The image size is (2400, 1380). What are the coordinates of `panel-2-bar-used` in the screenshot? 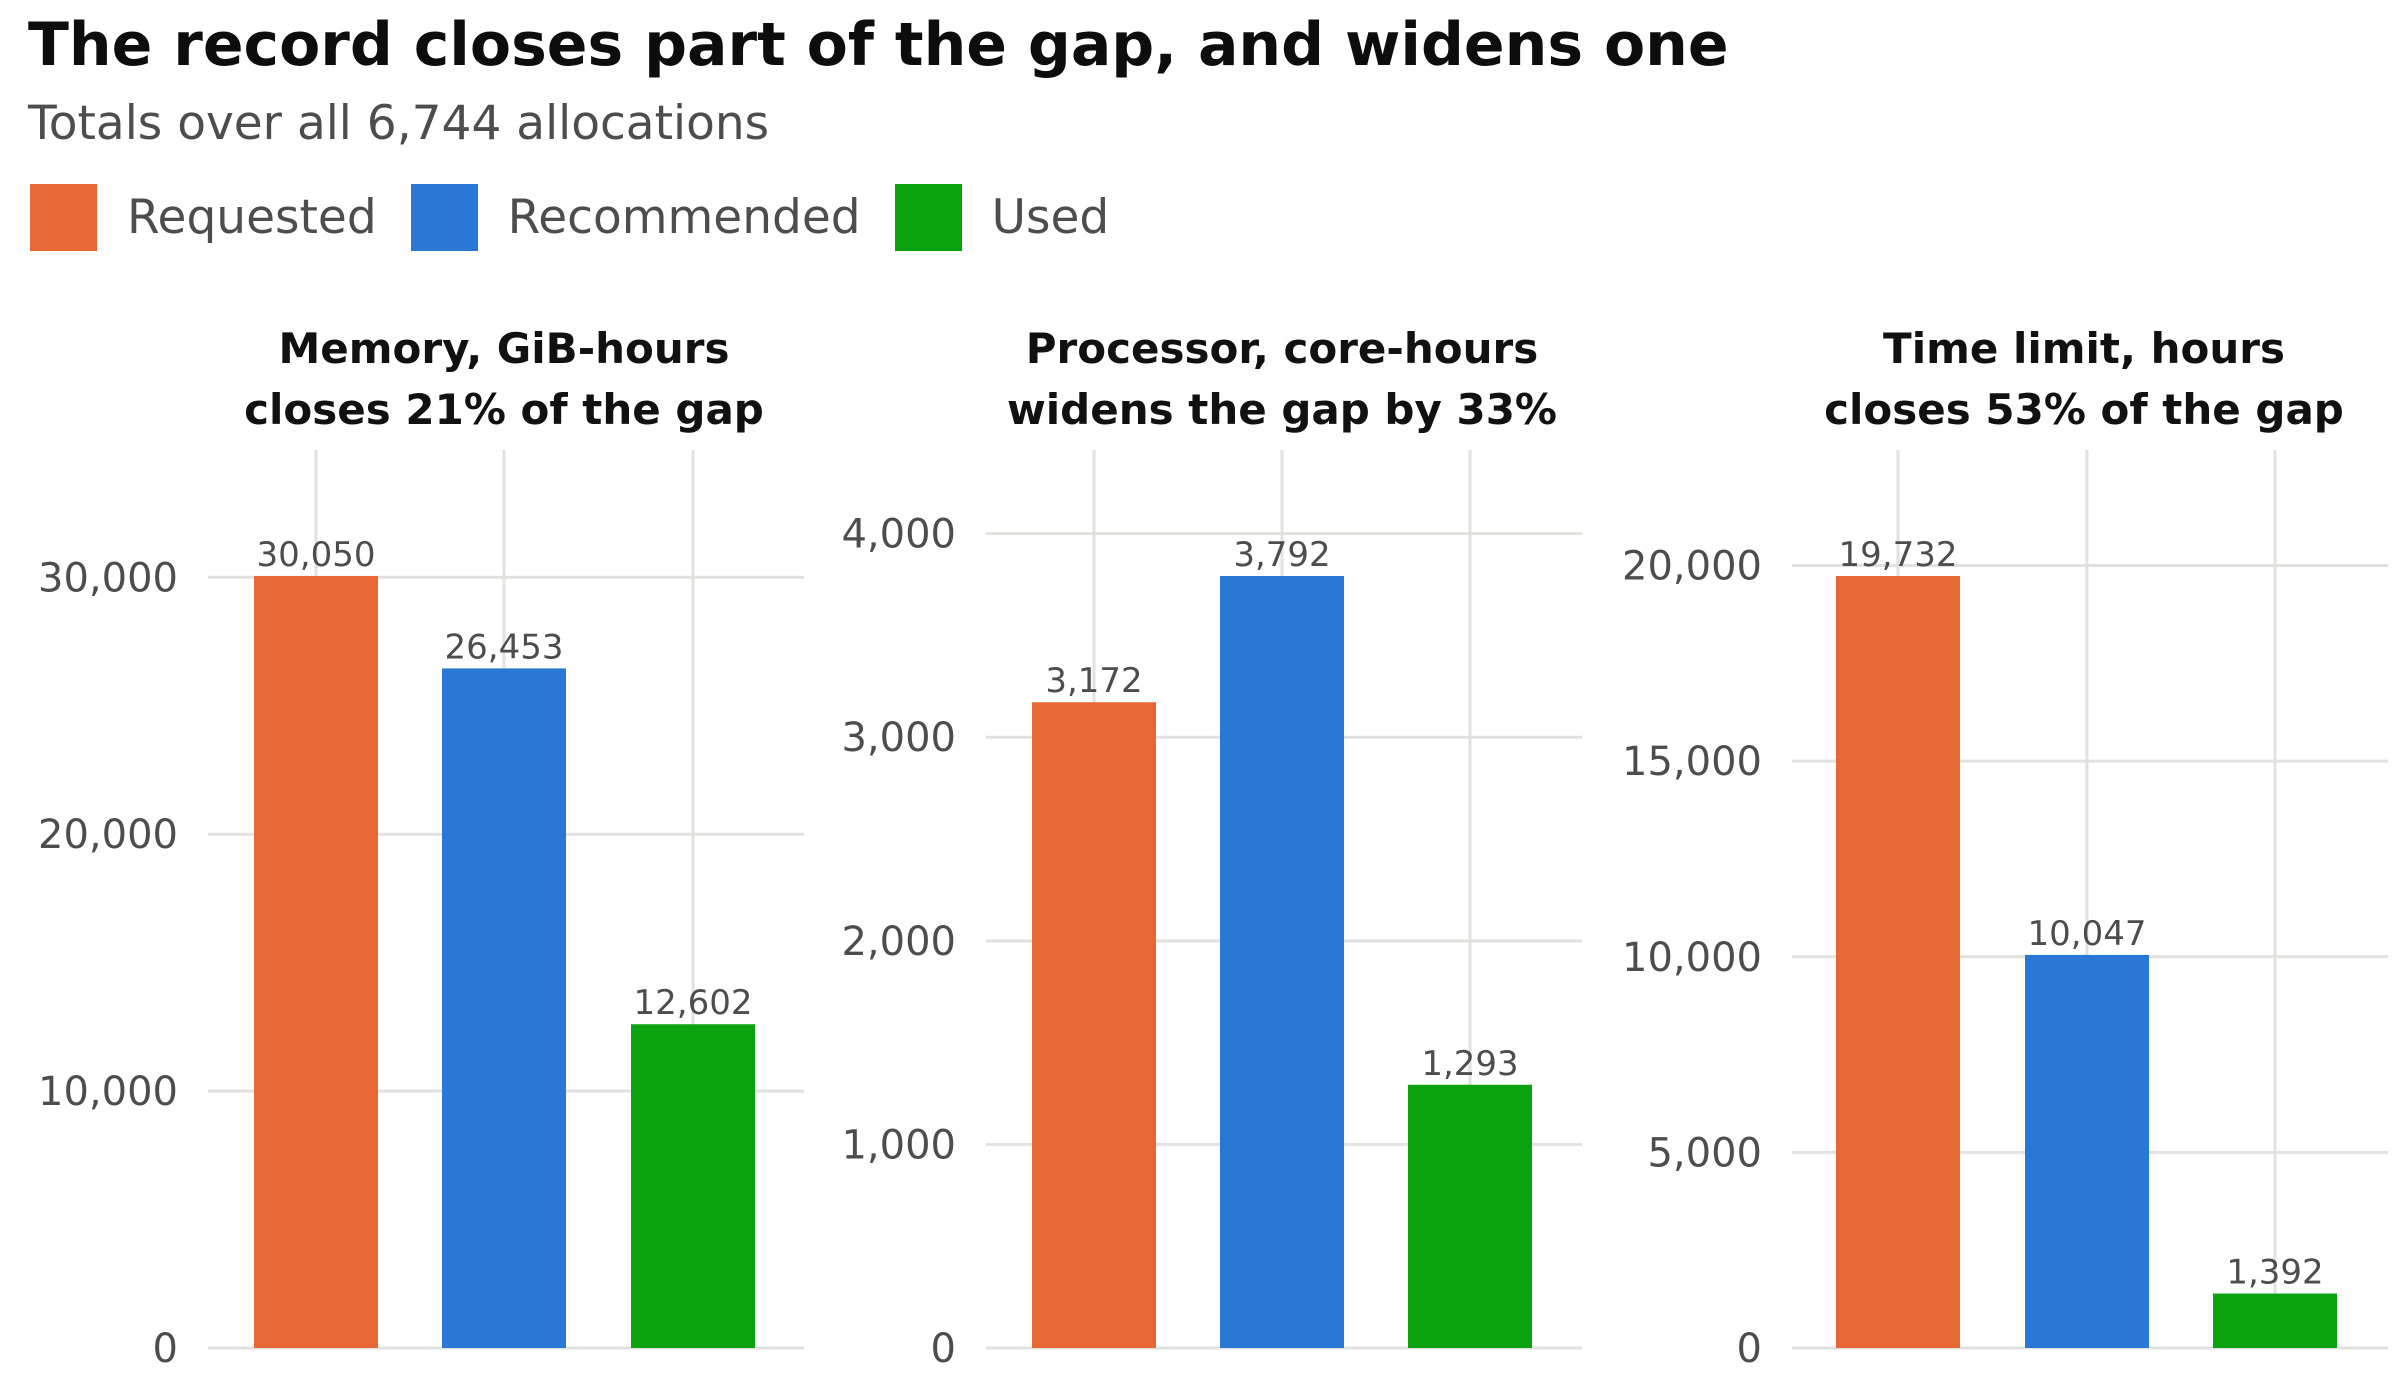 It's located at (1470, 1216).